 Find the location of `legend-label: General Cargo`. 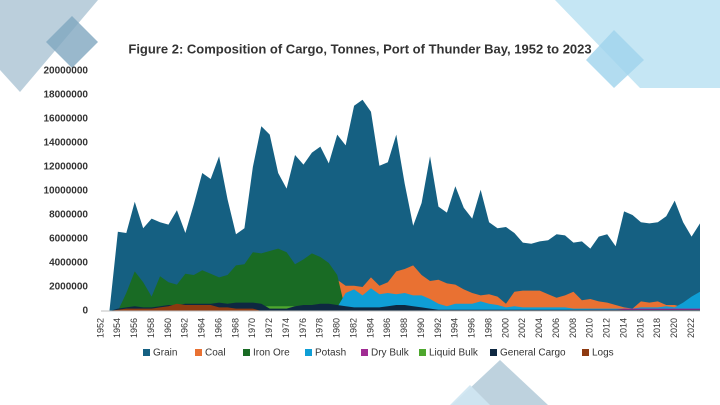

legend-label: General Cargo is located at coordinates (533, 353).